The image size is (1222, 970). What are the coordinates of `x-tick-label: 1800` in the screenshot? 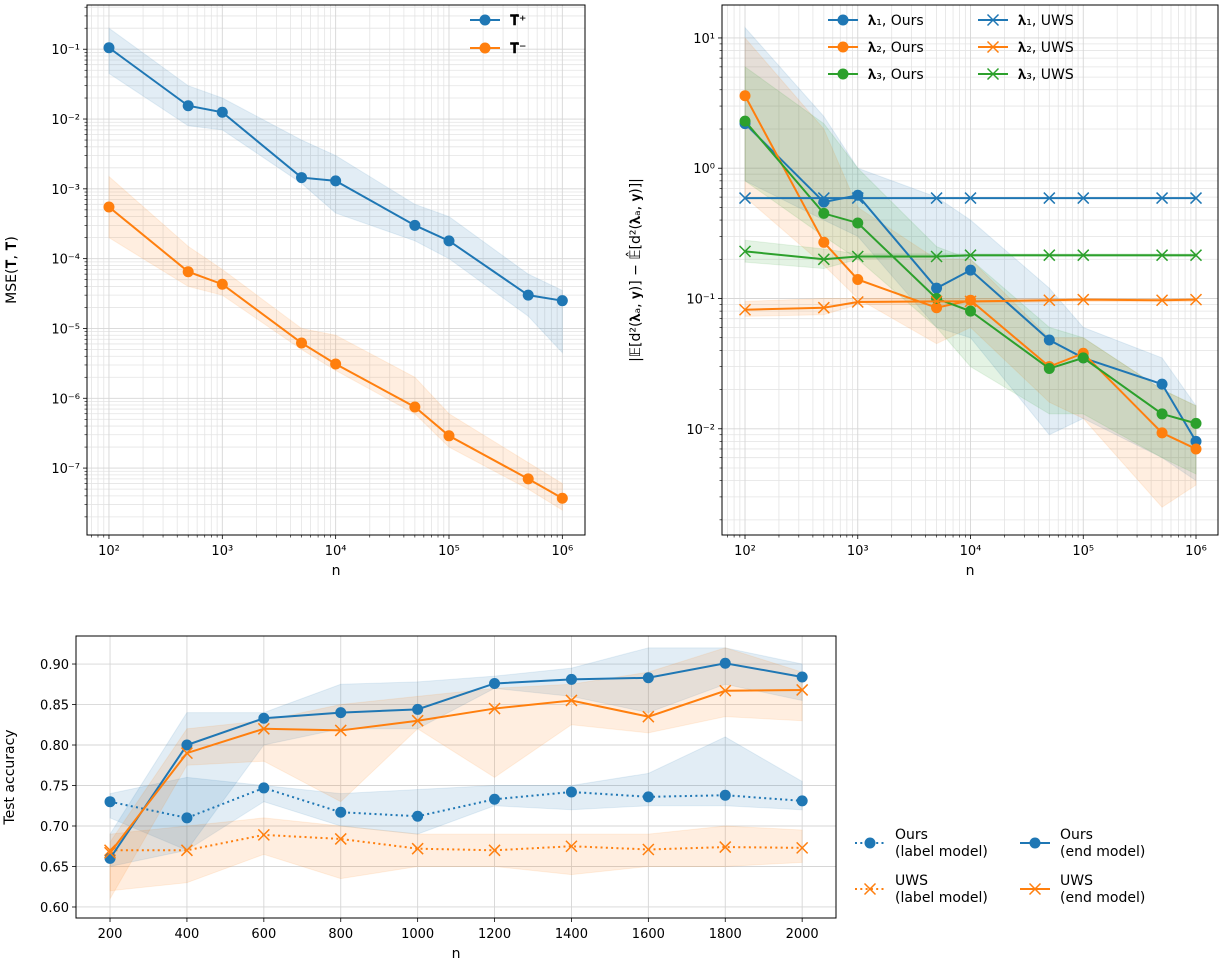 It's located at (725, 934).